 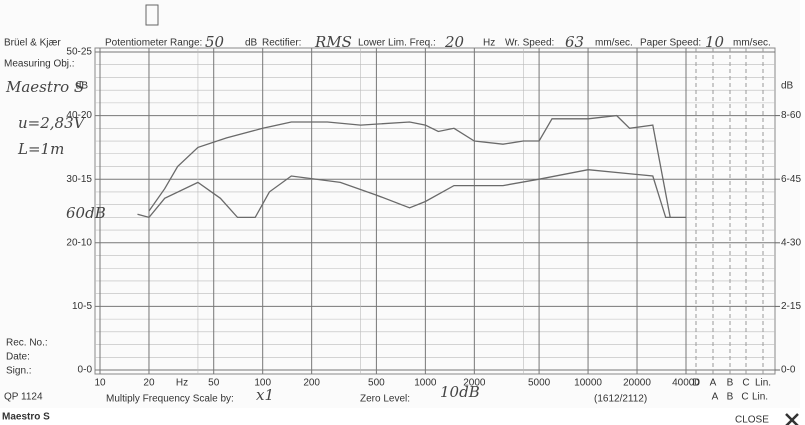 I want to click on y-tick-label: 30-15, so click(x=79, y=179).